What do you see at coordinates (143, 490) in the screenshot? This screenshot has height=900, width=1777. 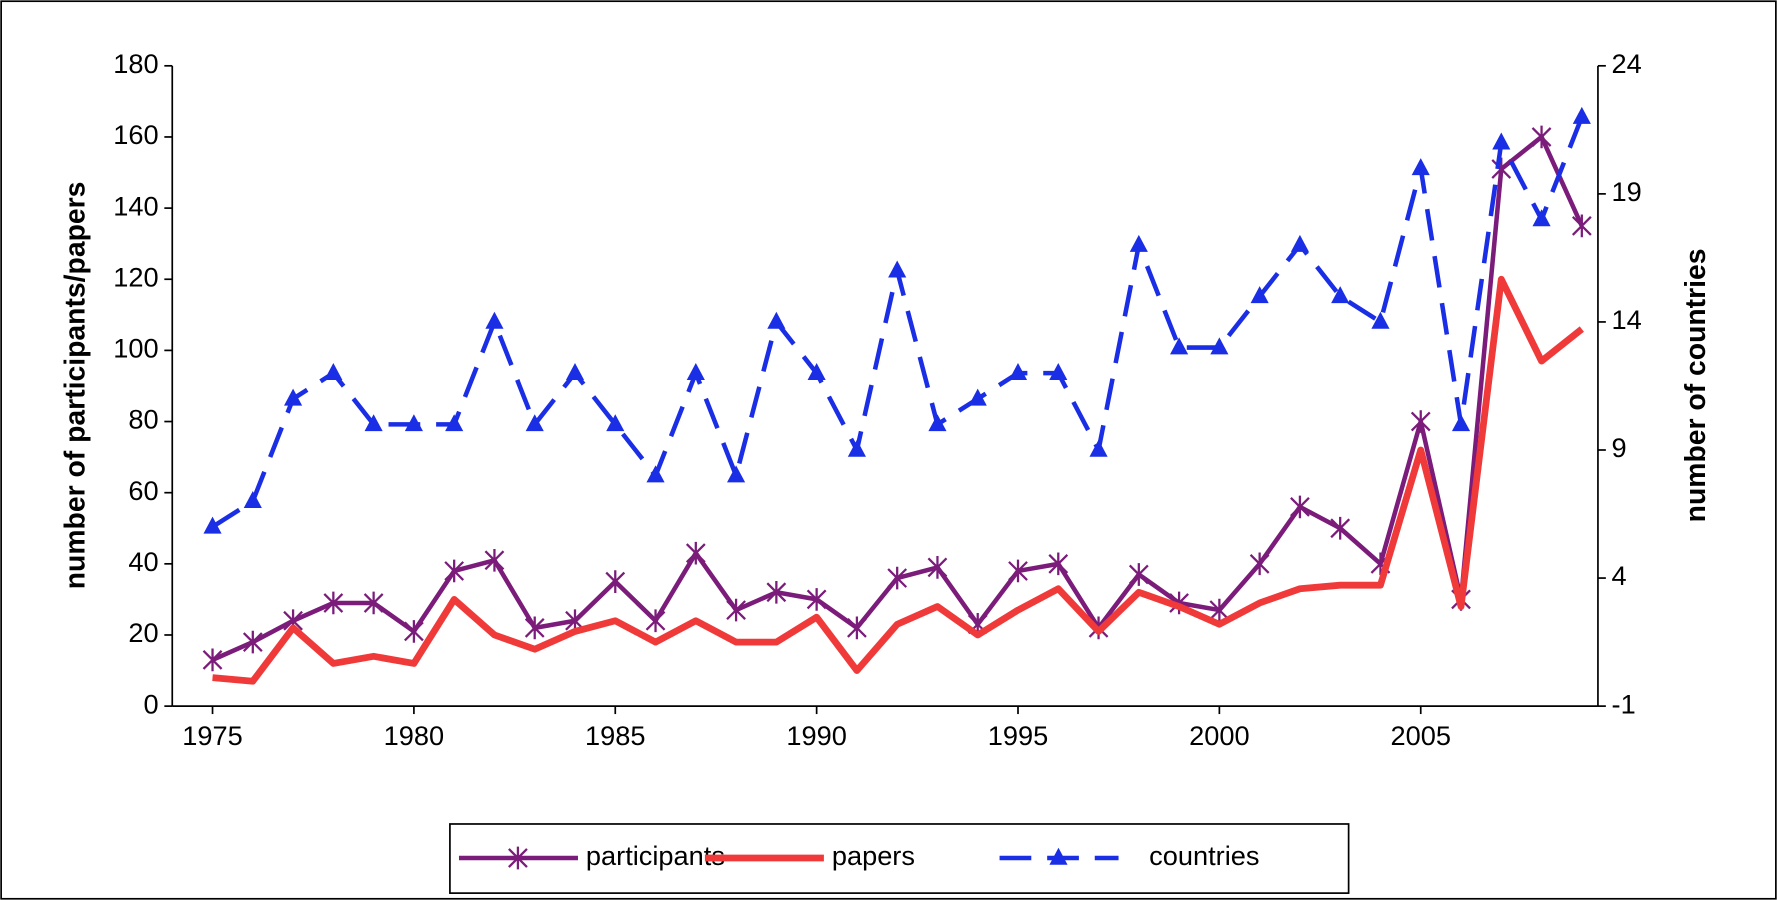 I see `y-tick-label: 60` at bounding box center [143, 490].